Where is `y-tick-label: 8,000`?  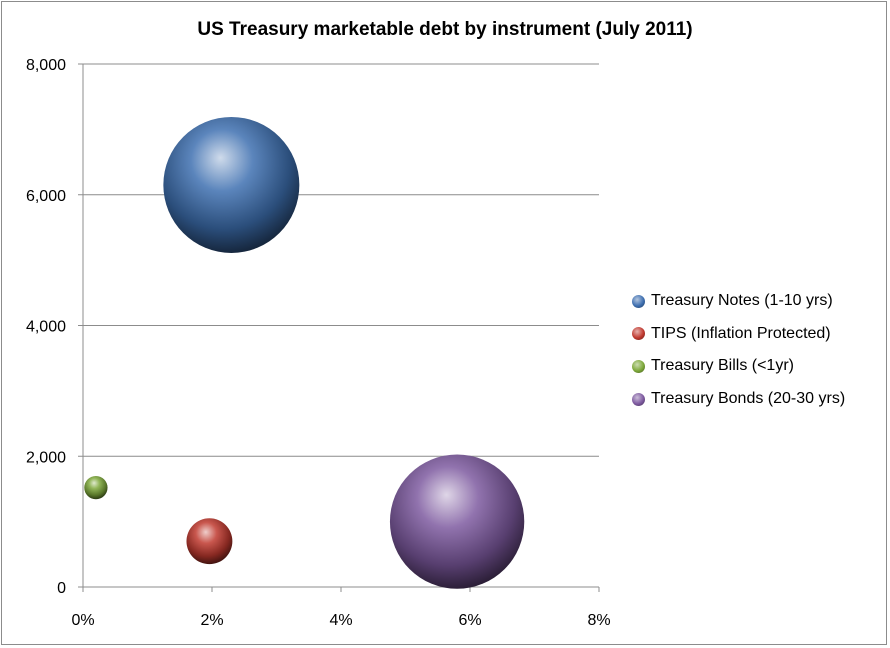 y-tick-label: 8,000 is located at coordinates (46, 65).